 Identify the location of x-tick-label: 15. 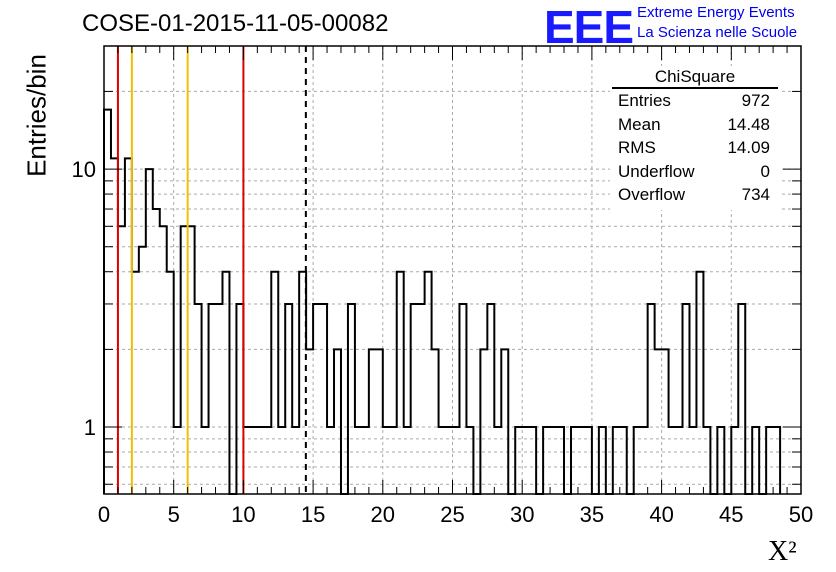
(313, 514).